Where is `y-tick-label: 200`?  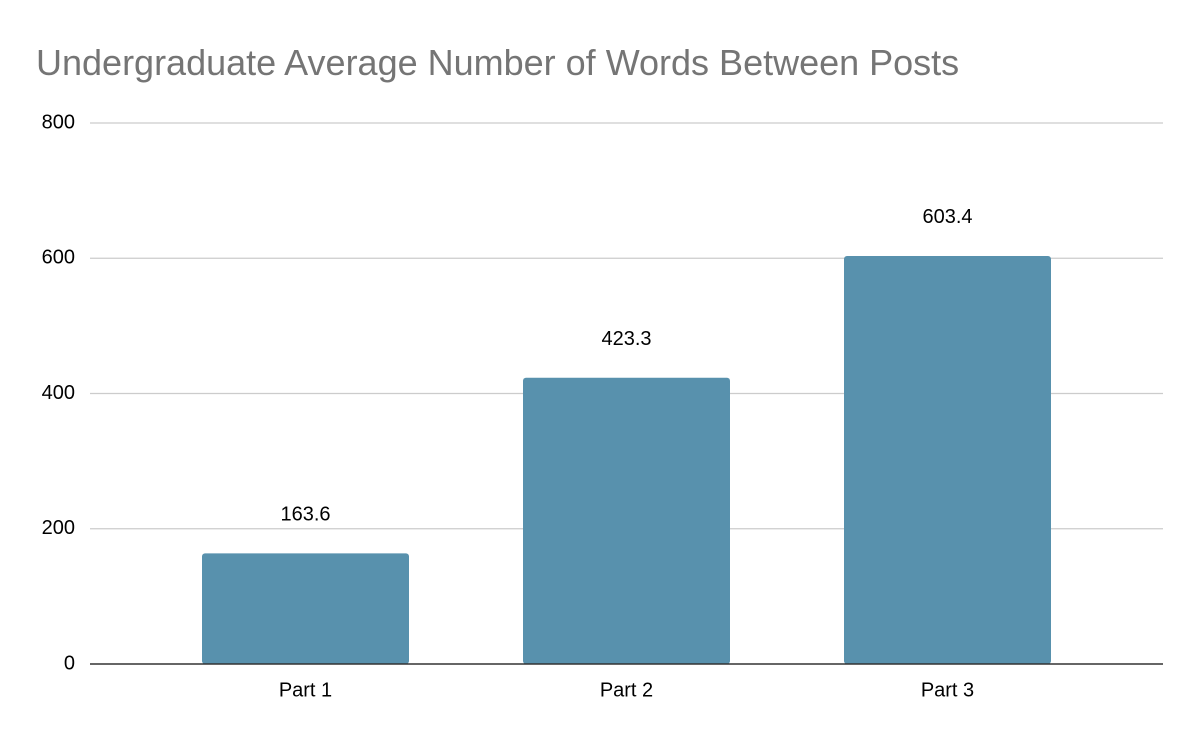 y-tick-label: 200 is located at coordinates (58, 528).